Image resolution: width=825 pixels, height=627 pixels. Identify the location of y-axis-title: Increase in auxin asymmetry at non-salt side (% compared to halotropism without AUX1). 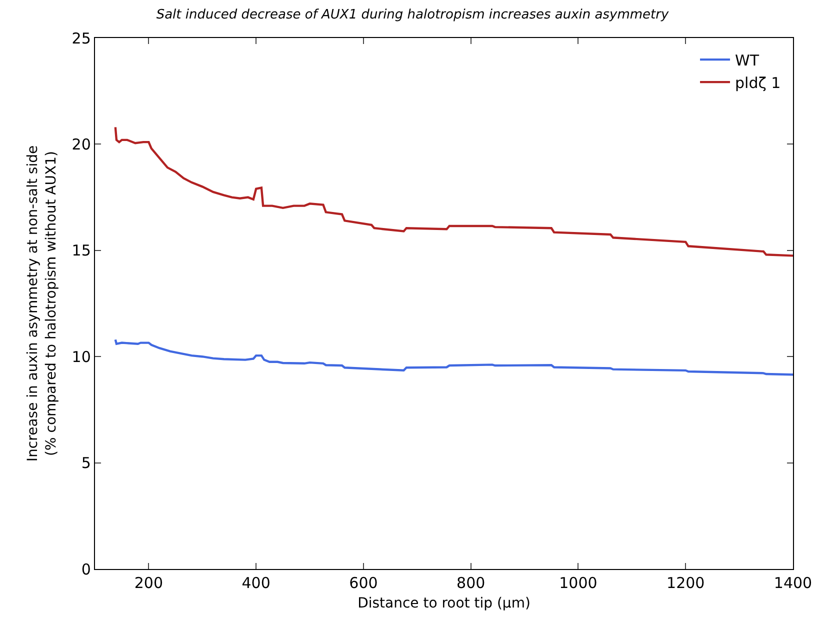
(42, 303).